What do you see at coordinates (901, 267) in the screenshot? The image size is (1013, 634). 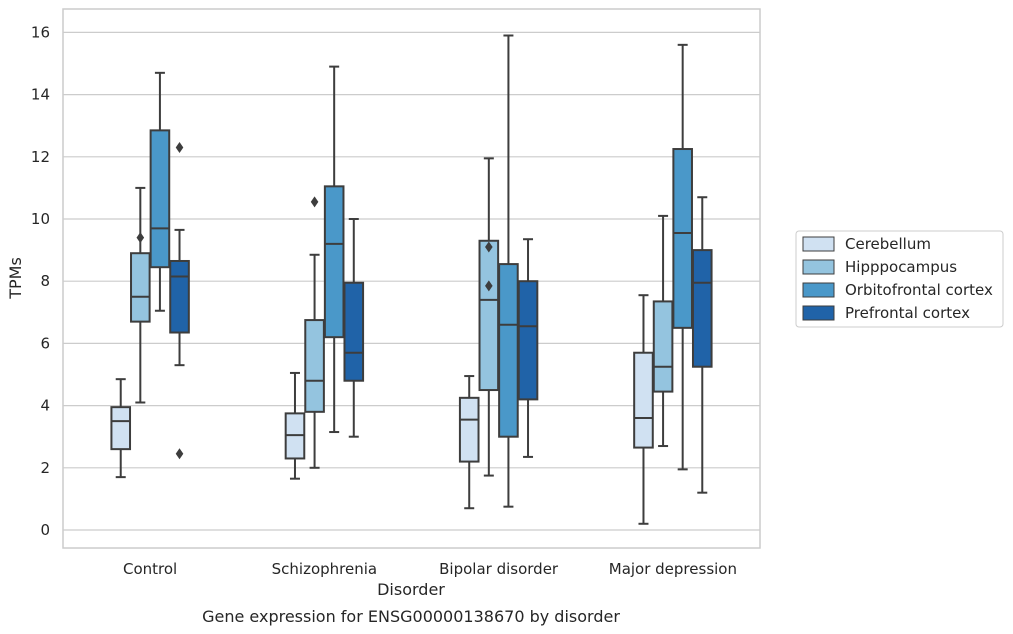 I see `legend-label: Hipppocampus` at bounding box center [901, 267].